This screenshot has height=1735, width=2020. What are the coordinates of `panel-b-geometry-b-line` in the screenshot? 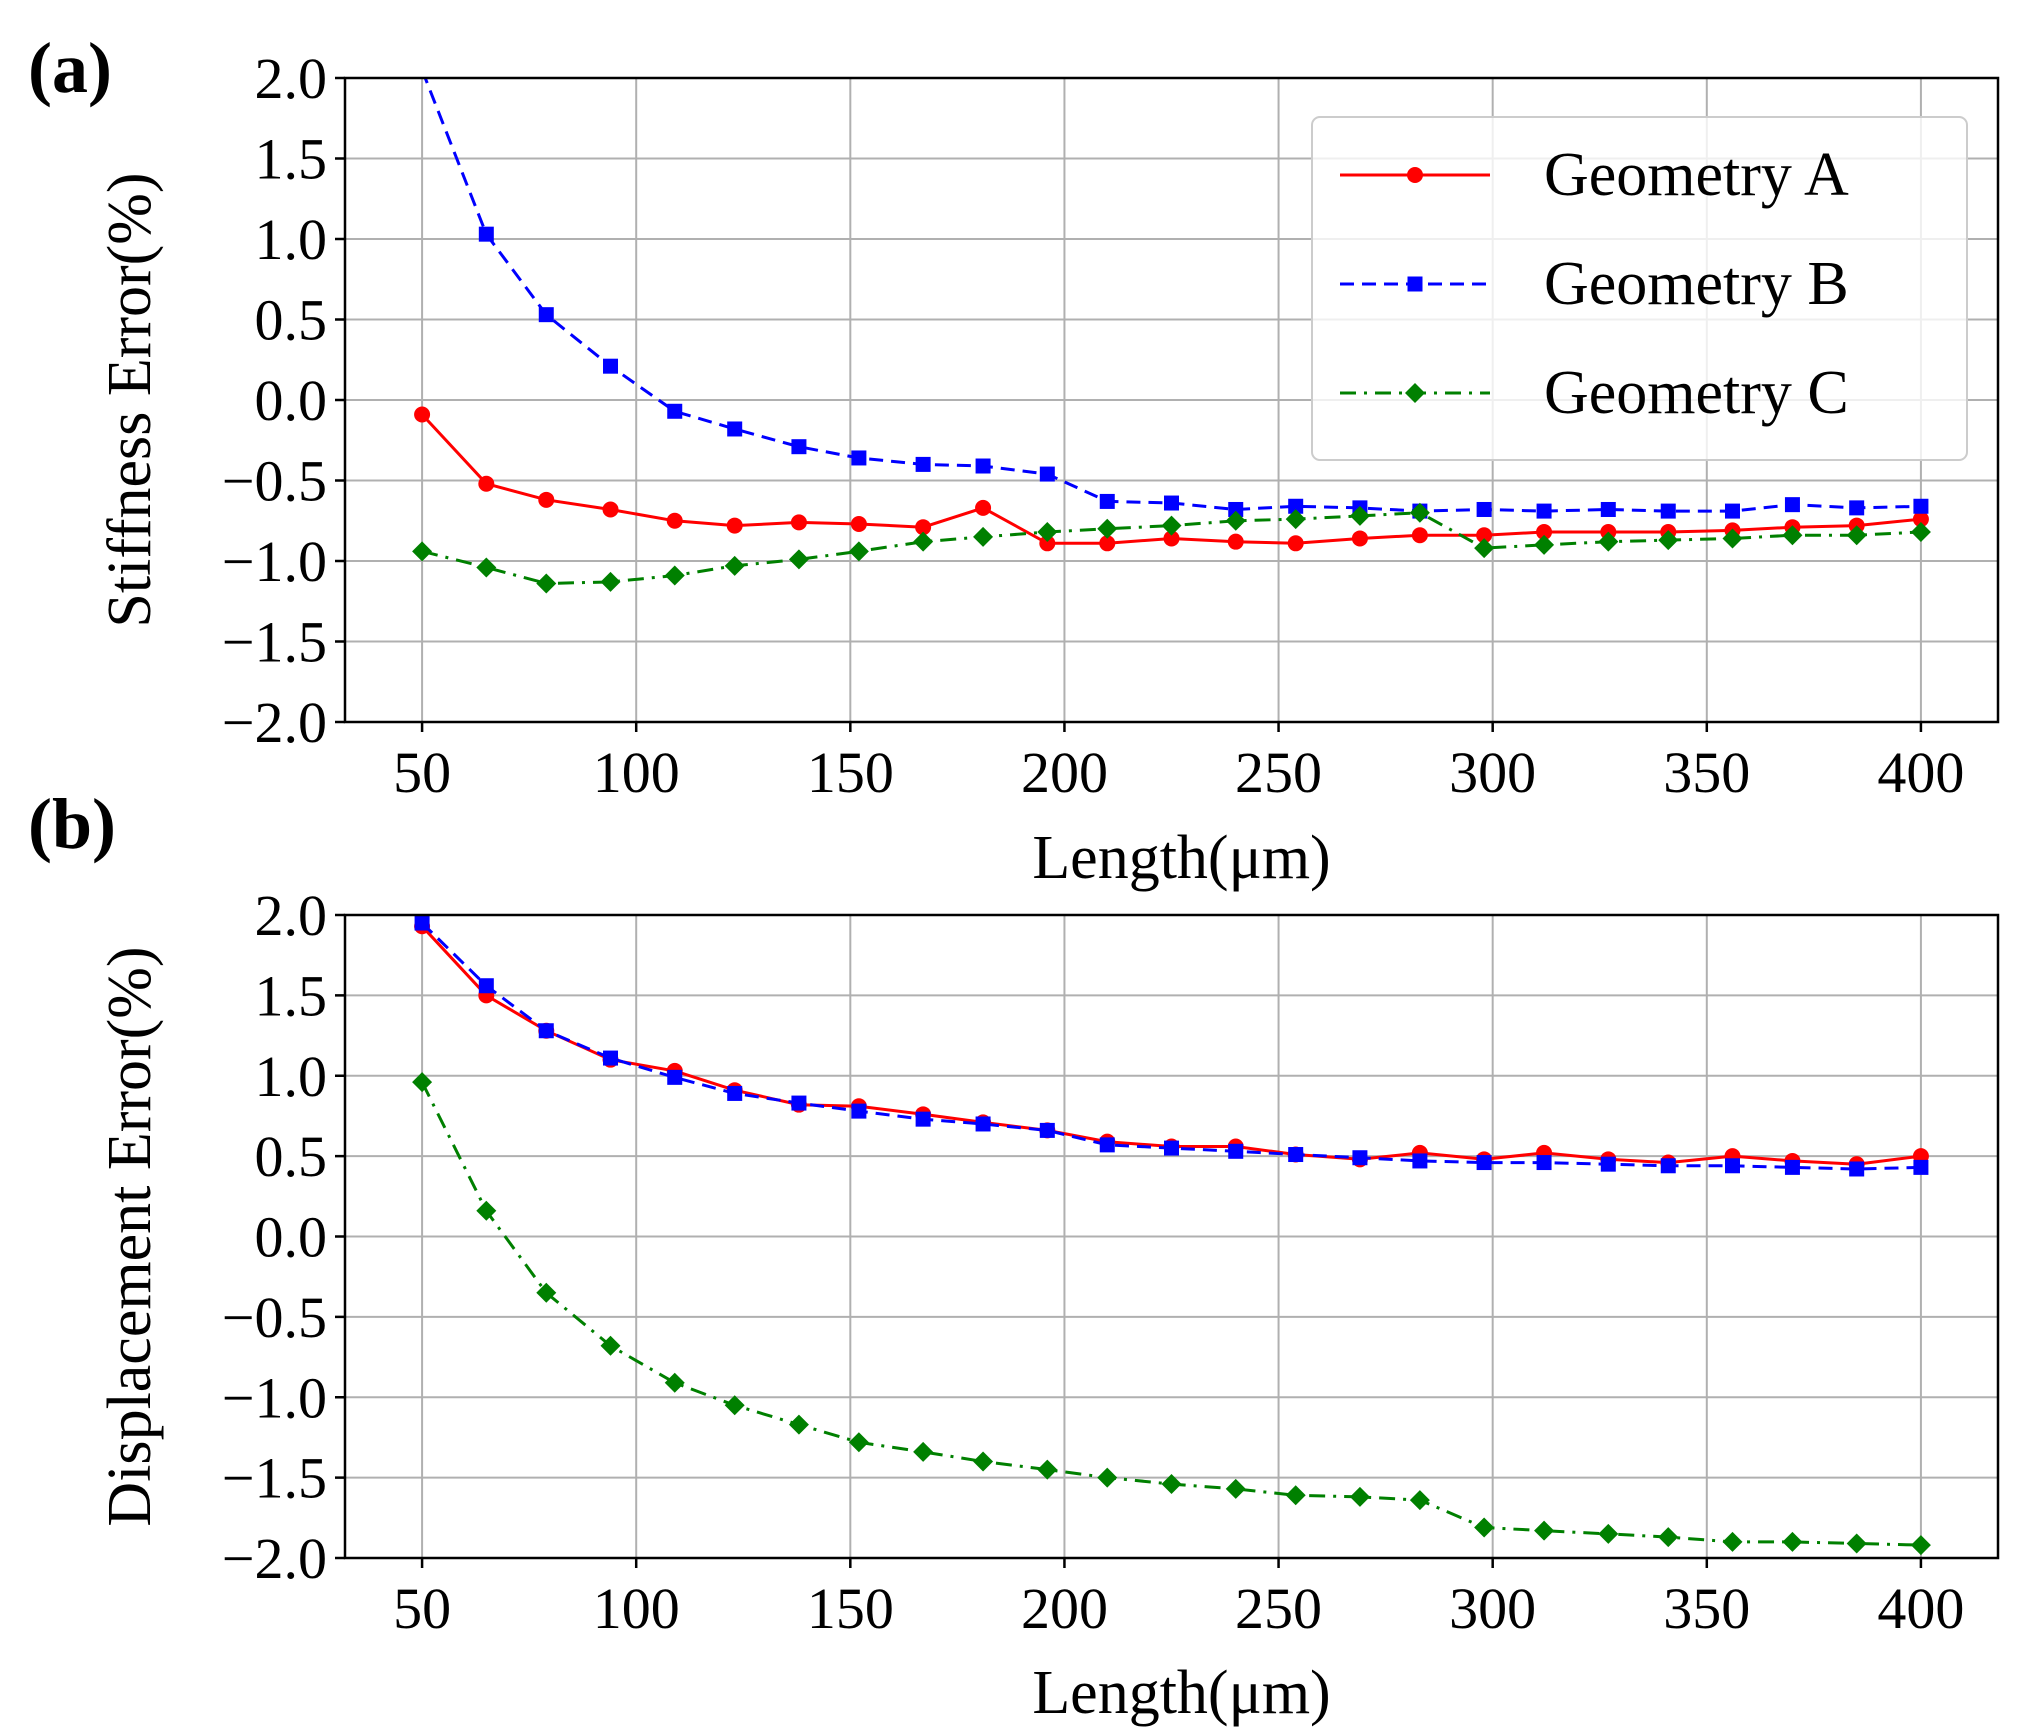 It's located at (1171, 1046).